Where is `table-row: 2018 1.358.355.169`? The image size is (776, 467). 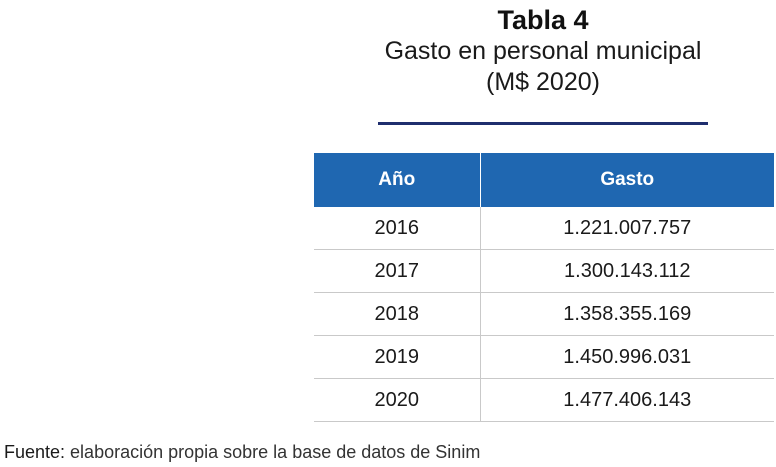 table-row: 2018 1.358.355.169 is located at coordinates (544, 314).